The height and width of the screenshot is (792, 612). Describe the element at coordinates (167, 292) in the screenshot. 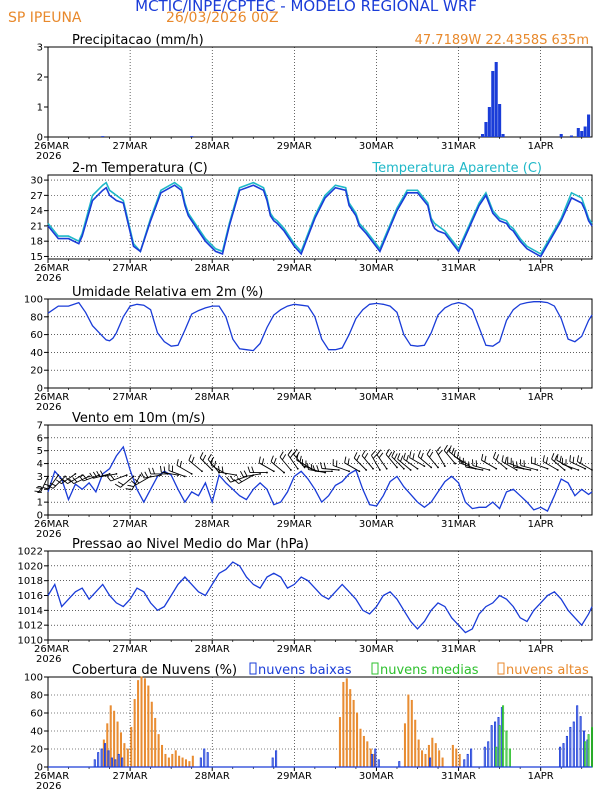

I see `panel-3-title: Umidade Relativa em 2m (%)` at that location.